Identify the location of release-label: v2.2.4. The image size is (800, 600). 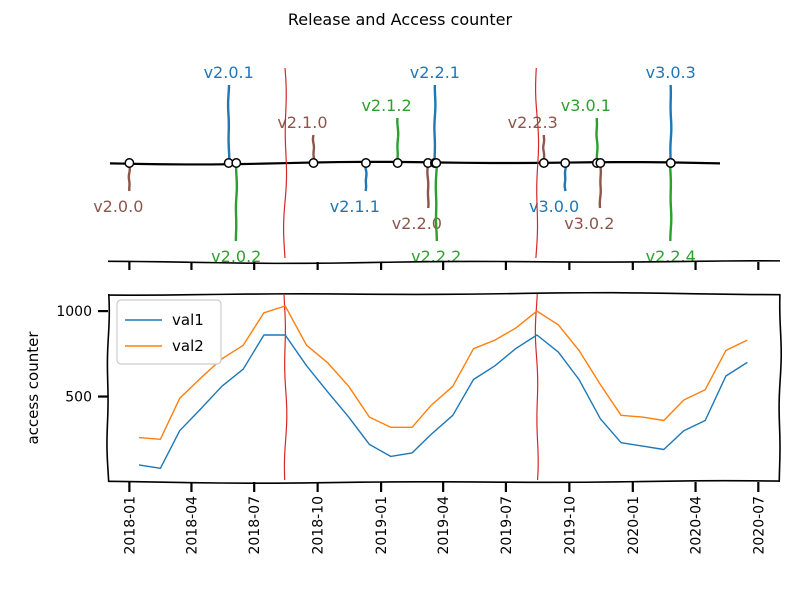
(671, 256).